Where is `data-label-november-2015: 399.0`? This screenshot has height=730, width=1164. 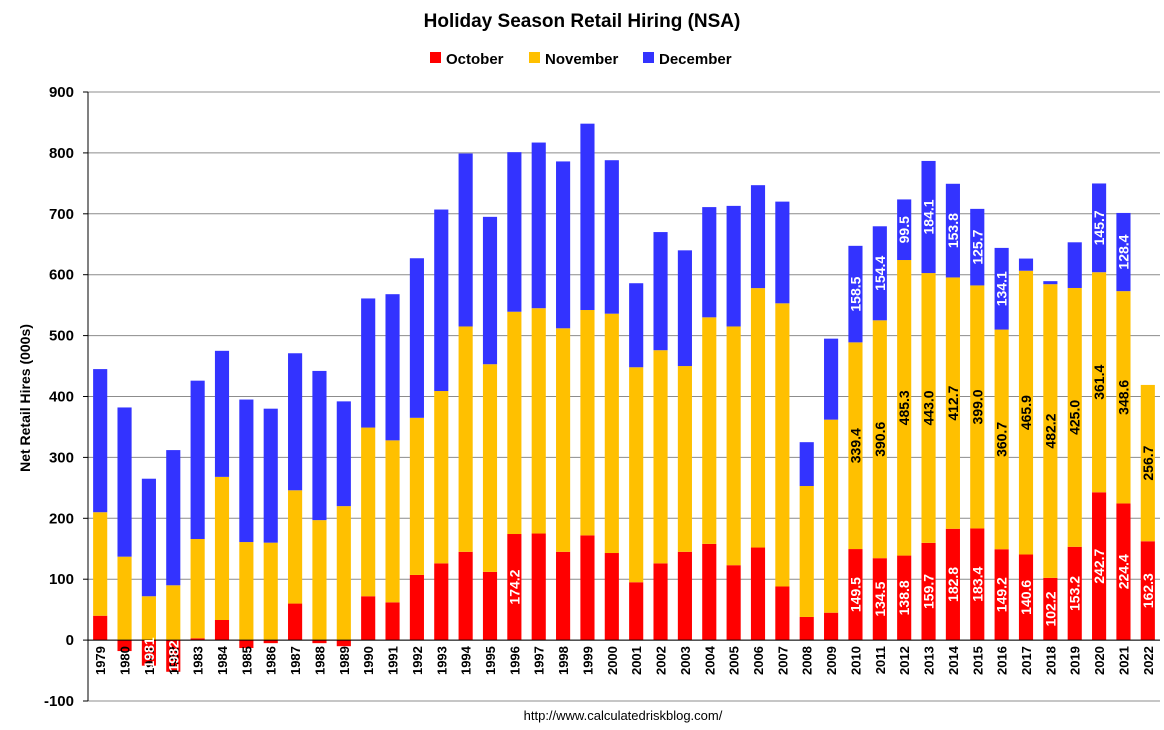
data-label-november-2015: 399.0 is located at coordinates (977, 406).